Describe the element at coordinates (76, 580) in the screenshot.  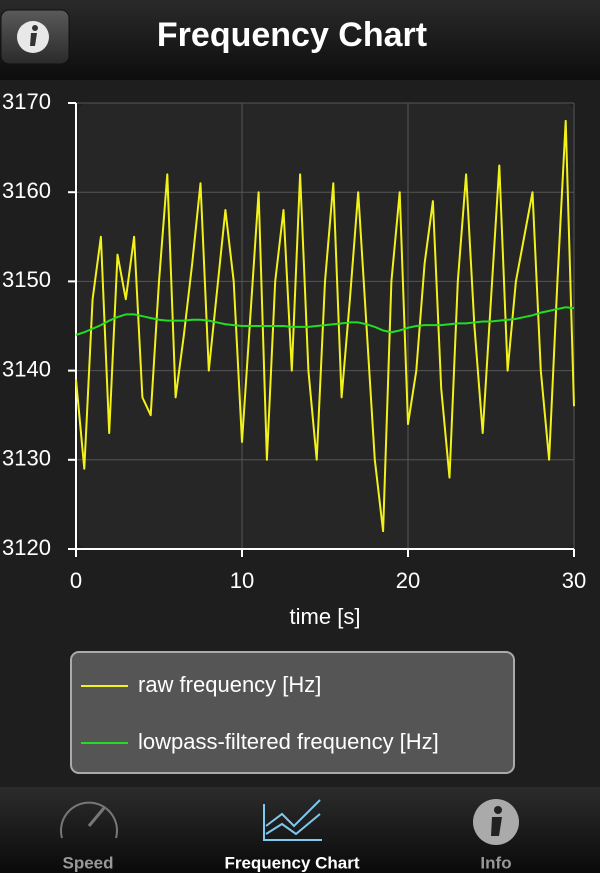
I see `x-tick-label: 0` at that location.